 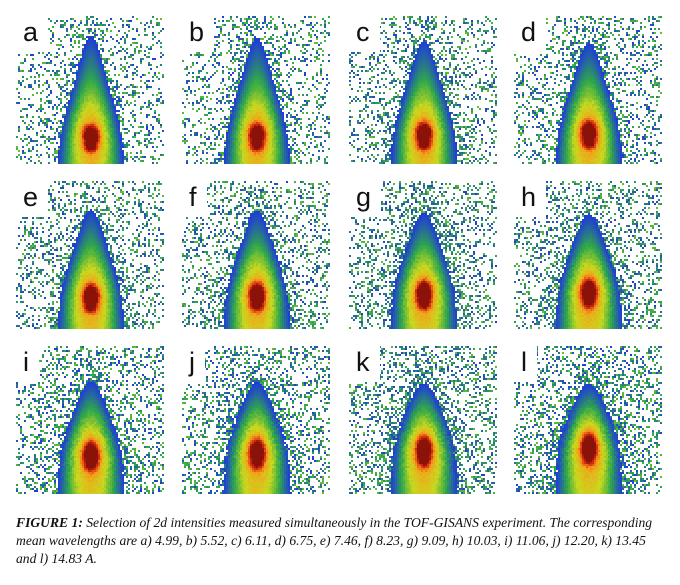 I want to click on intensity-panel-c: c, so click(x=423, y=90).